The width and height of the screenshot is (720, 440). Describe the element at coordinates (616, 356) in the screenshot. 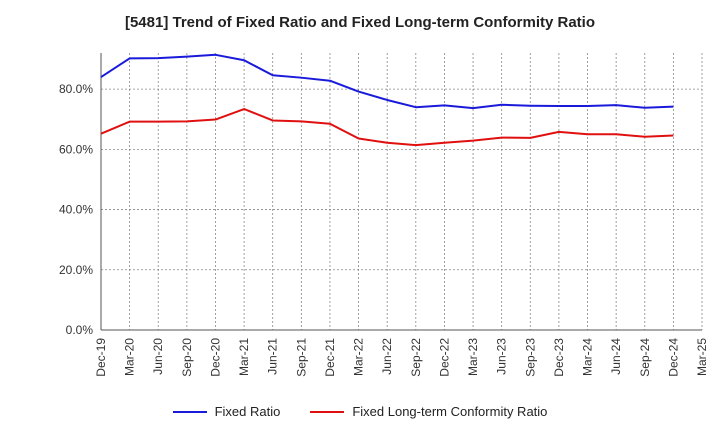

I see `x-tick-label: Jun-24` at that location.